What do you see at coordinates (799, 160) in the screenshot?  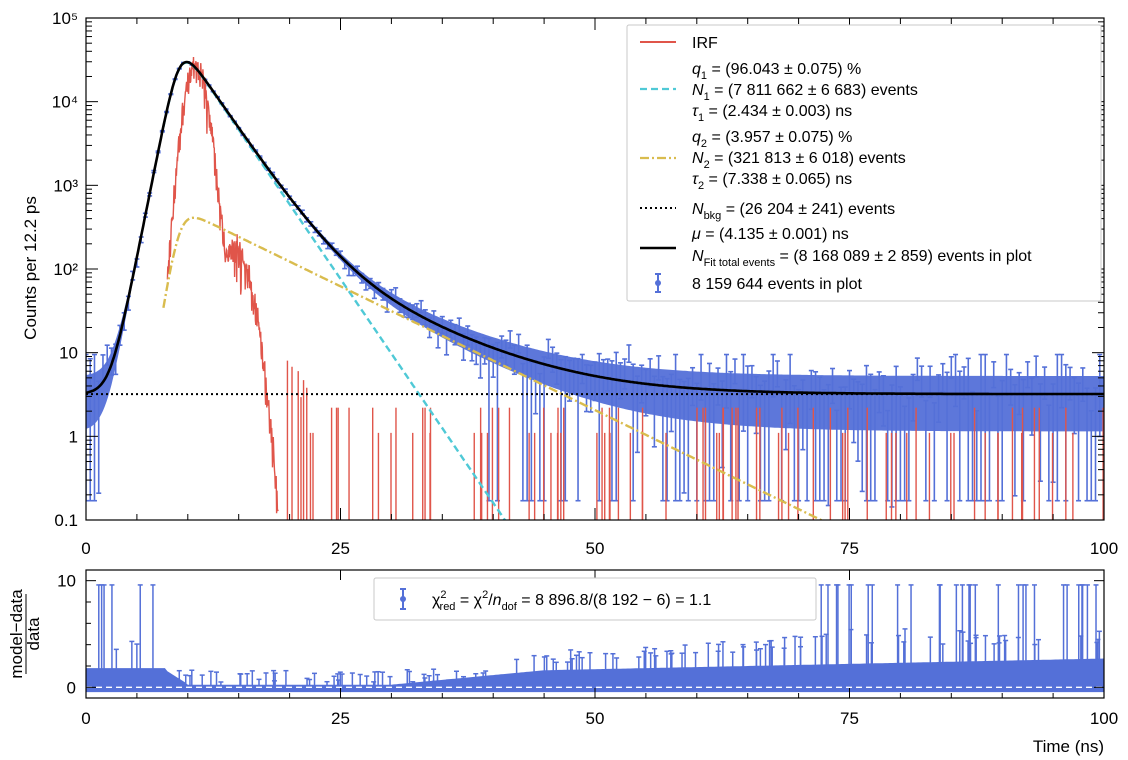 I see `legend-n2: N2 = (321 813 ± 6 018) events` at bounding box center [799, 160].